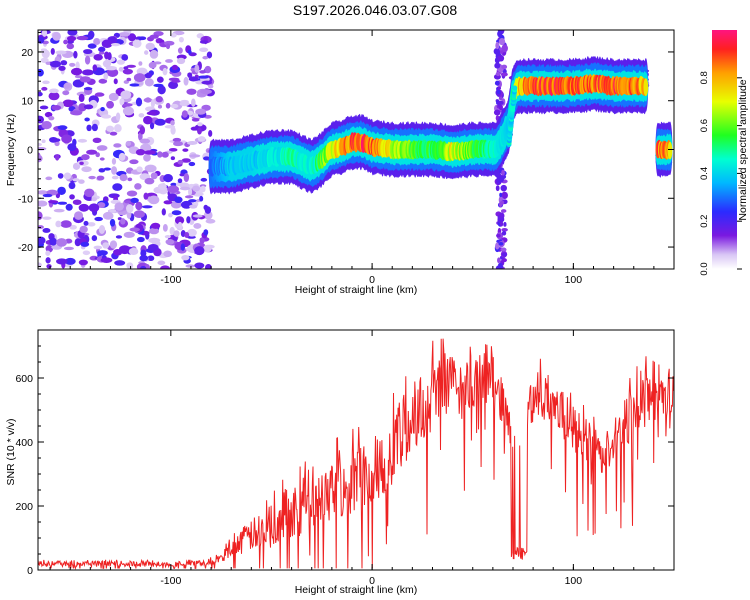 Image resolution: width=750 pixels, height=600 pixels. Describe the element at coordinates (24, 507) in the screenshot. I see `y-tick-label: 200` at that location.